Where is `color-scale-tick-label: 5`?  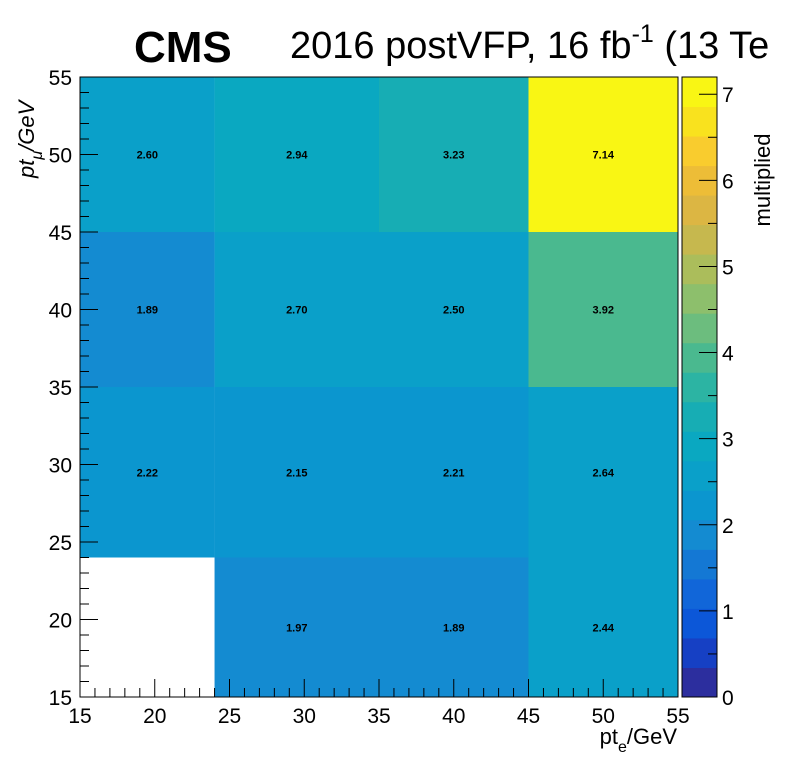 color-scale-tick-label: 5 is located at coordinates (728, 267).